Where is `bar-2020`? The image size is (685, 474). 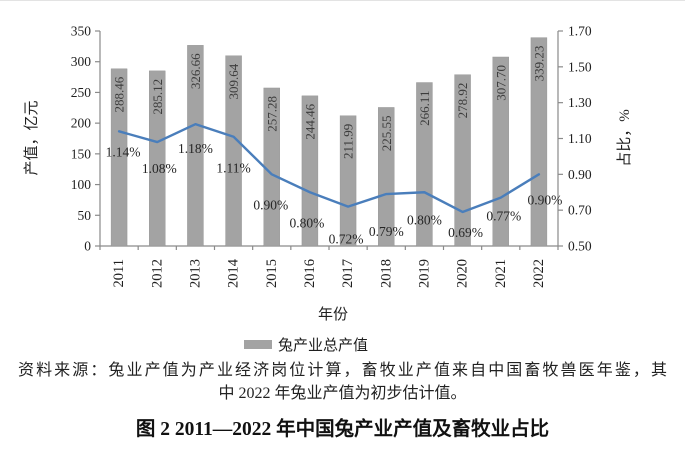 bar-2020 is located at coordinates (462, 160).